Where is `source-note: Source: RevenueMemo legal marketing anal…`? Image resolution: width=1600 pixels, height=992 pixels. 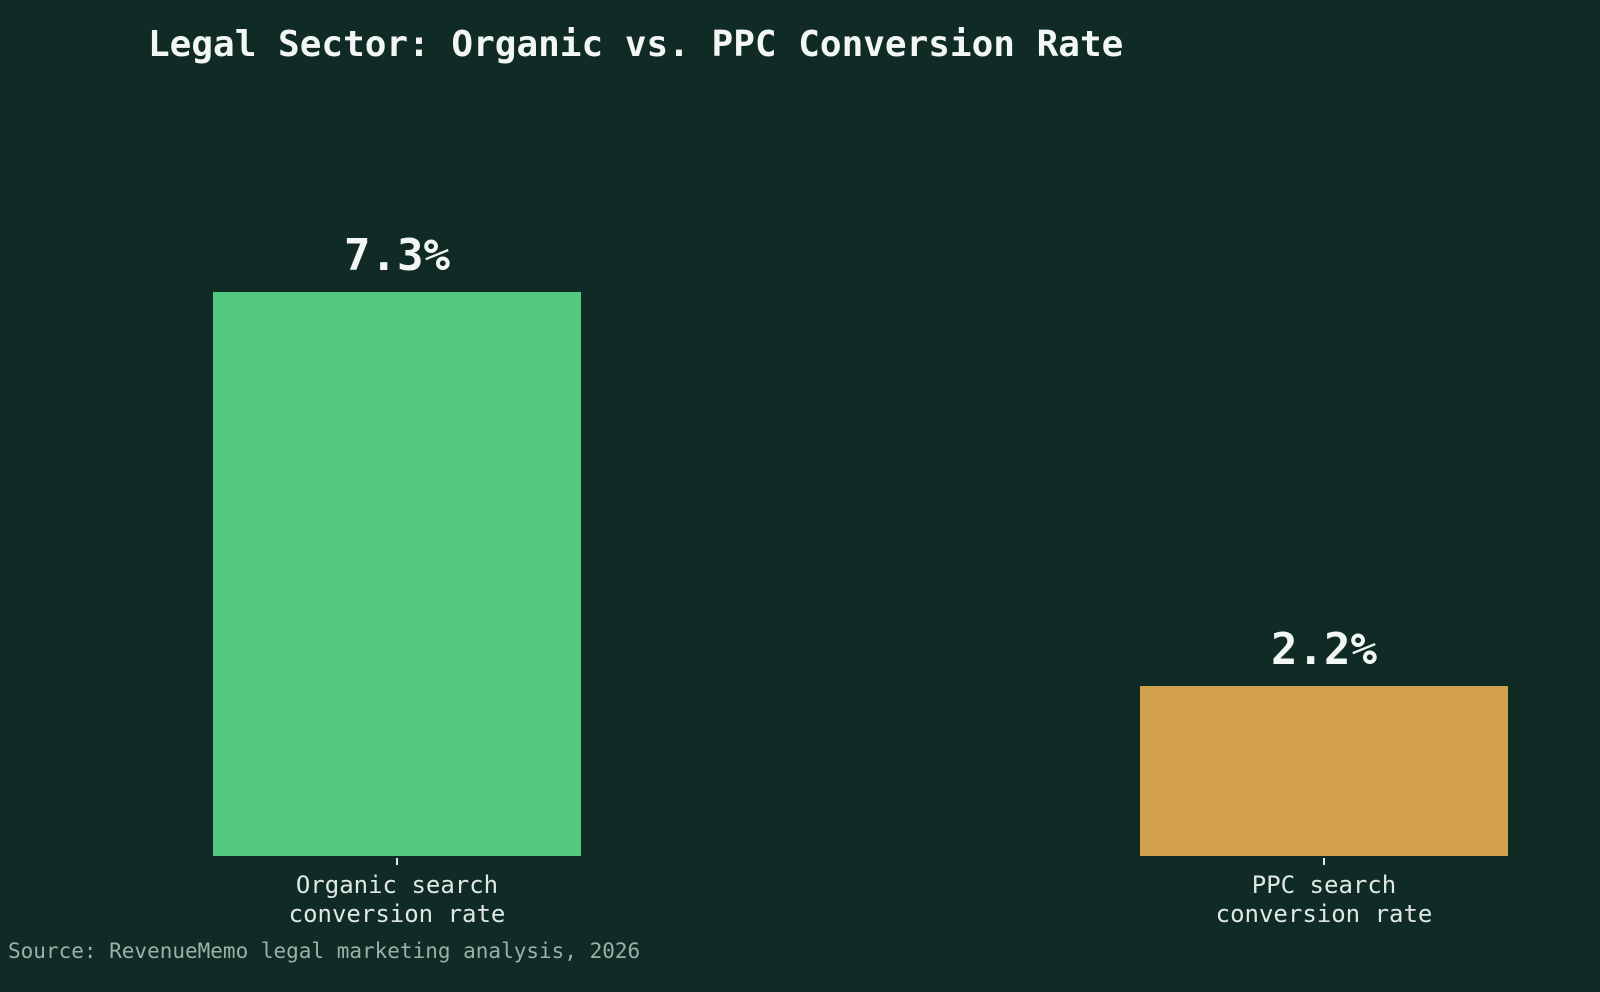
source-note: Source: RevenueMemo legal marketing anal… is located at coordinates (324, 951).